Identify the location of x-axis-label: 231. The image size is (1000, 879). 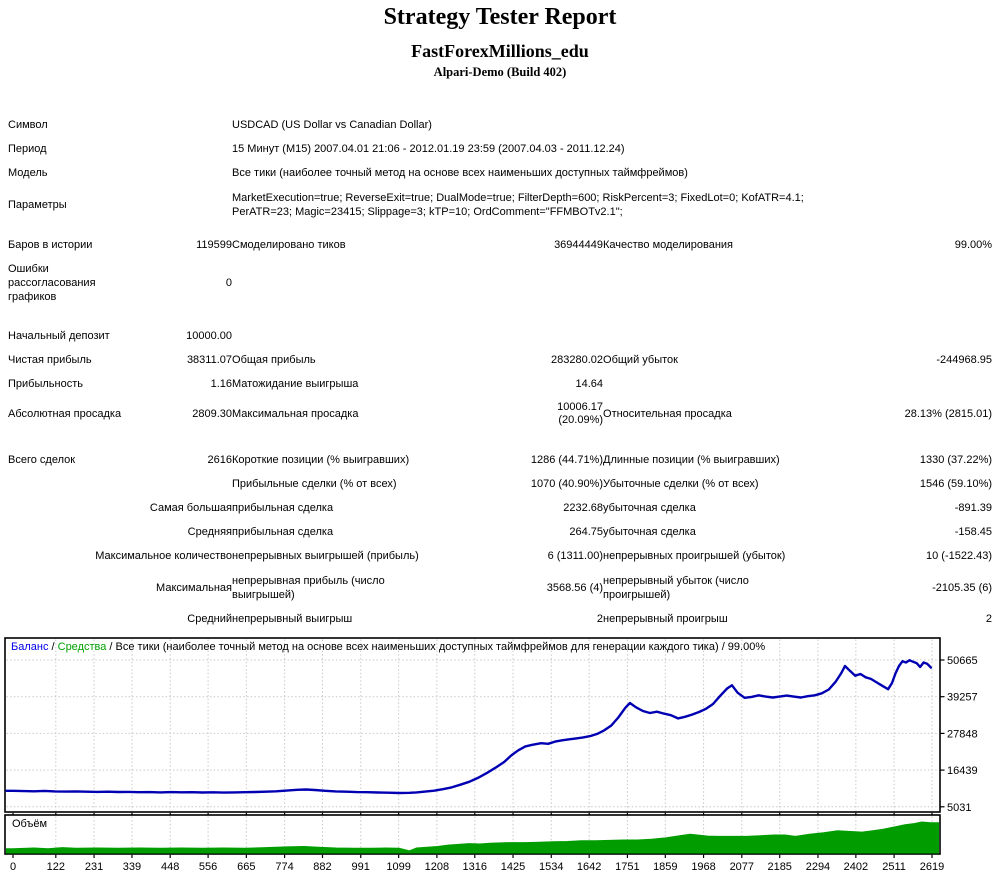
(94, 867).